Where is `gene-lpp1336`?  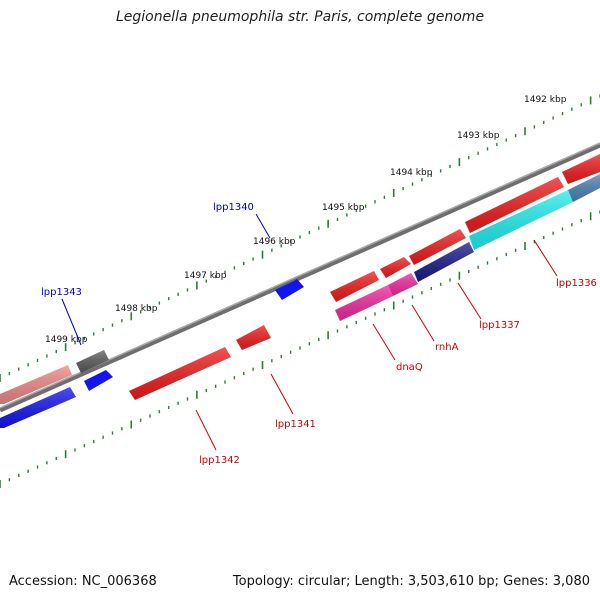
gene-lpp1336 is located at coordinates (521, 220).